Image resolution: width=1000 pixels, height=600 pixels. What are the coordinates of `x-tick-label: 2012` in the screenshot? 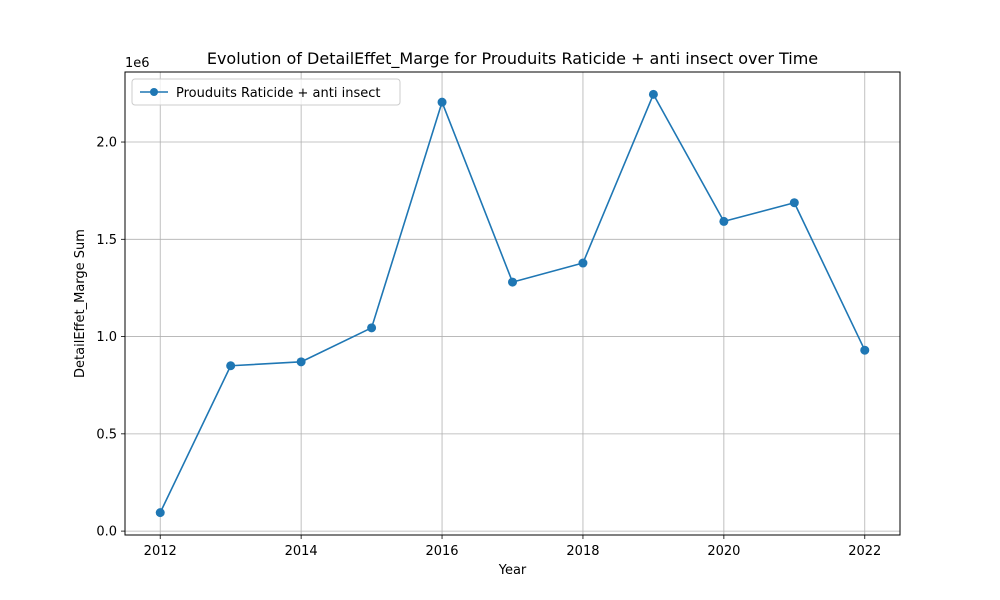 It's located at (160, 551).